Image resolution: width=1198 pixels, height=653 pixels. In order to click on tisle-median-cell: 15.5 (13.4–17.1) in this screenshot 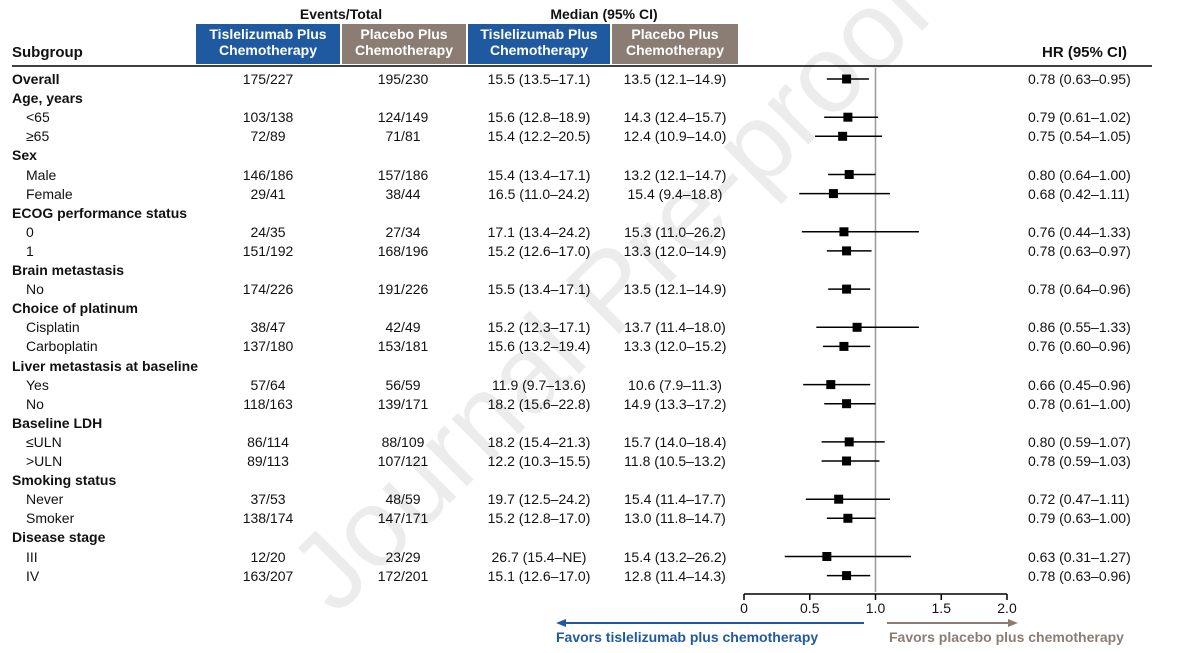, I will do `click(539, 289)`.